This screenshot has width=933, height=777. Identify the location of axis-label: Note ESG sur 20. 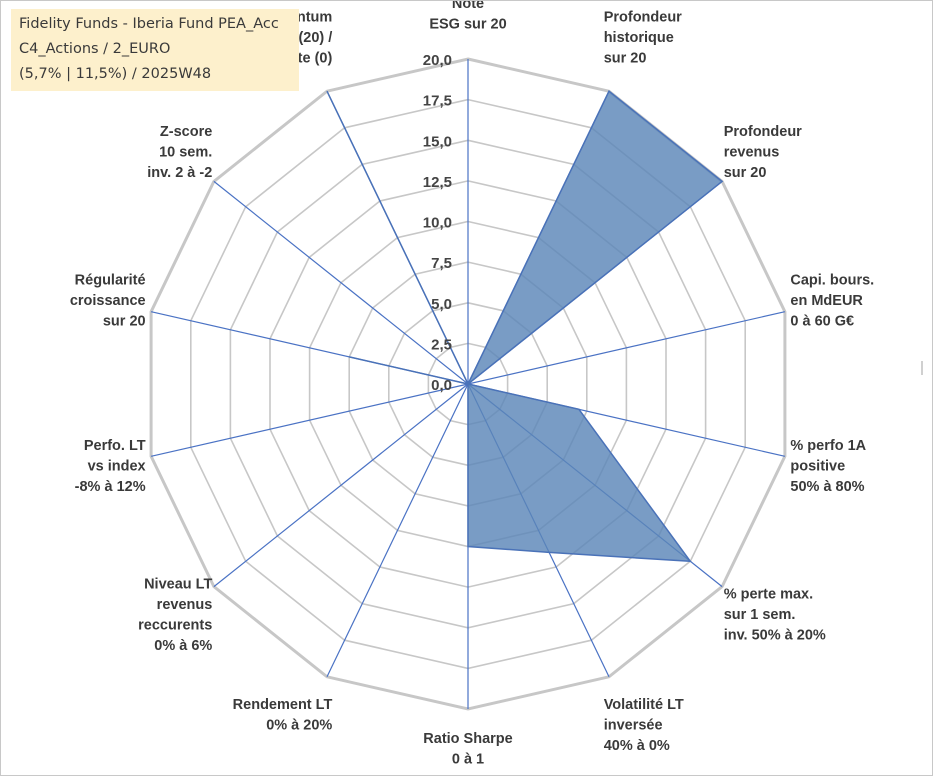
(467, 17).